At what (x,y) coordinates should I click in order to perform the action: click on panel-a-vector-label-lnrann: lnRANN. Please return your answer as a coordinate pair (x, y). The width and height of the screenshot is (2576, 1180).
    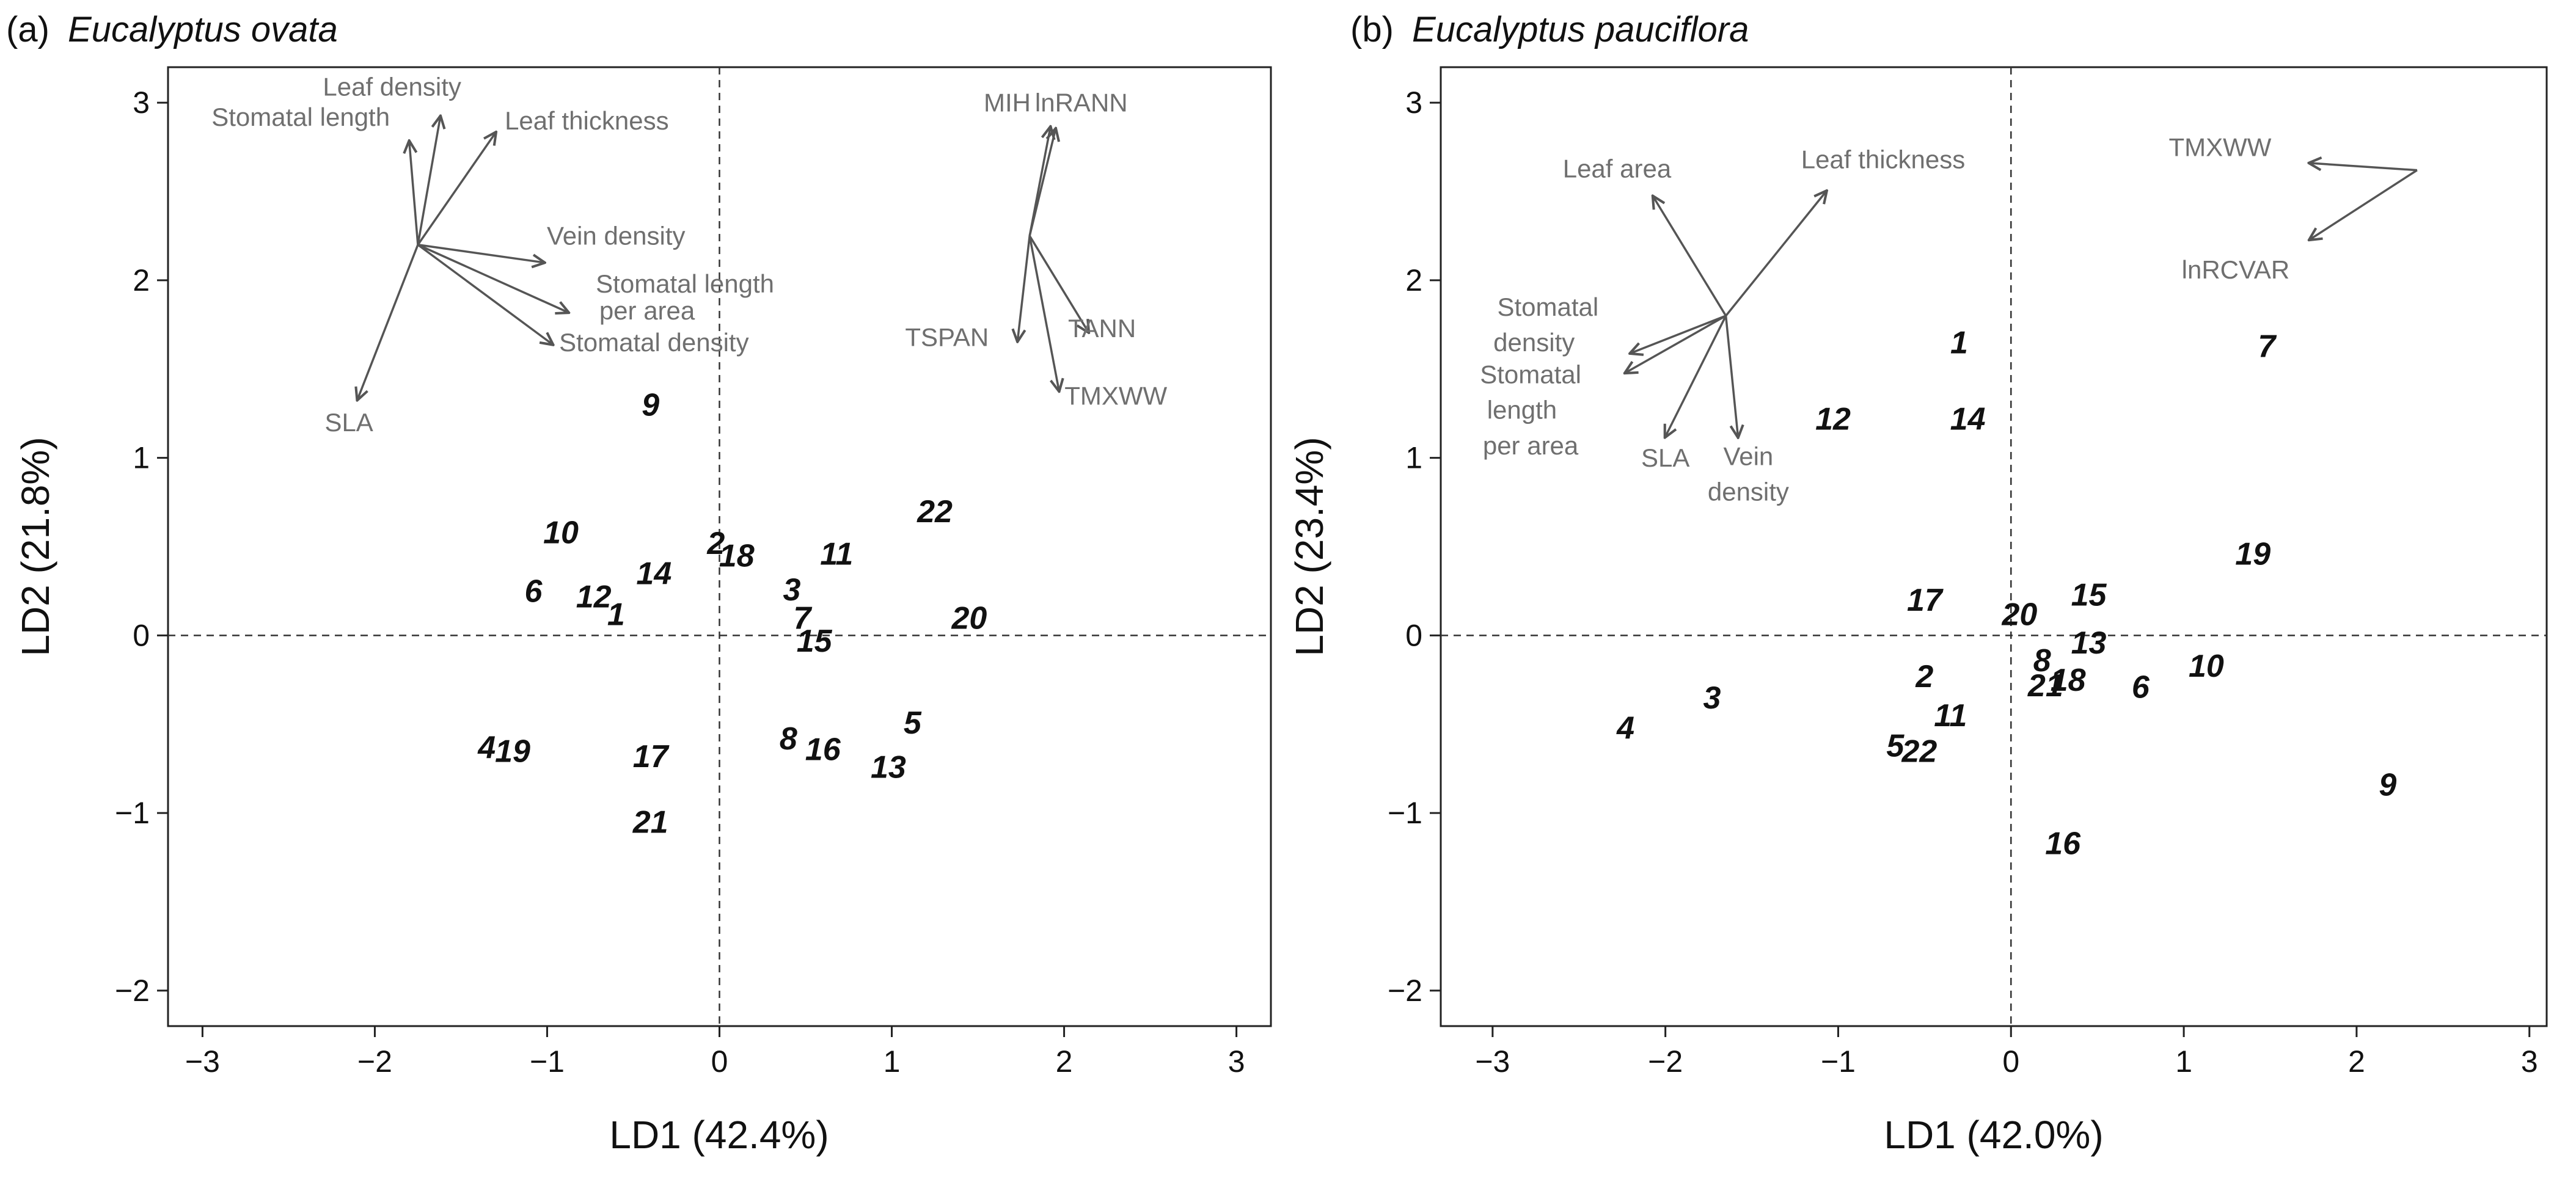
    Looking at the image, I should click on (1081, 103).